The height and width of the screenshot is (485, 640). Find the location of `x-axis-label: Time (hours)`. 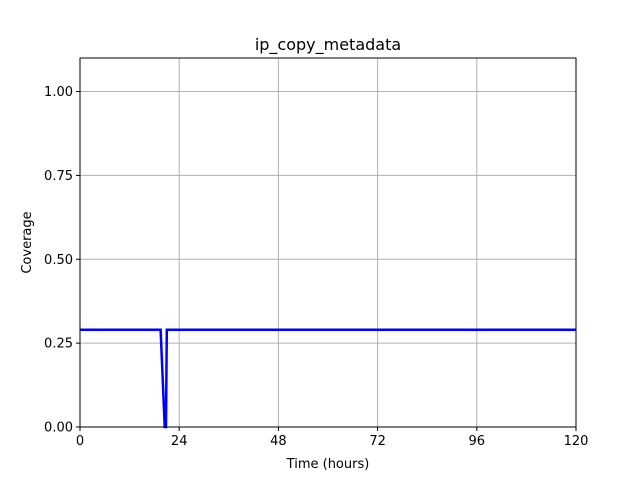

x-axis-label: Time (hours) is located at coordinates (328, 464).